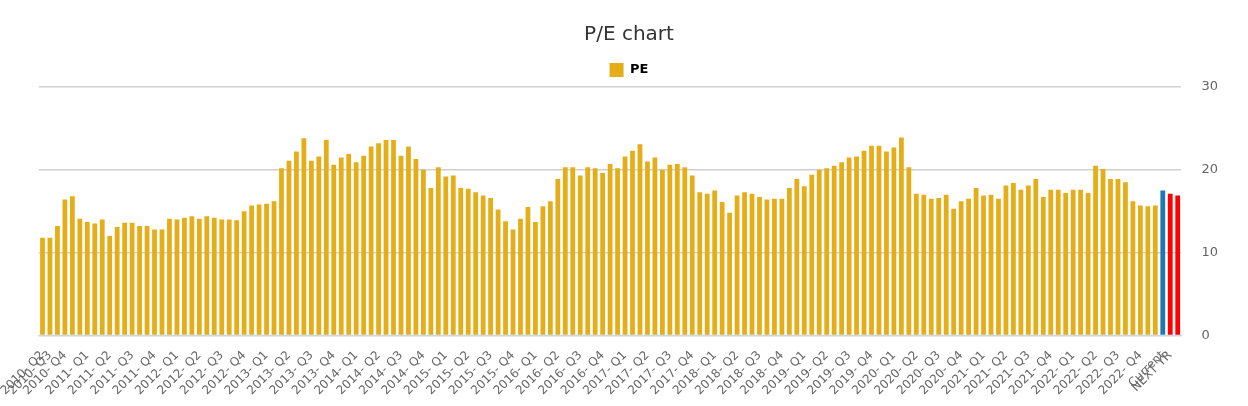 Image resolution: width=1248 pixels, height=406 pixels. Describe the element at coordinates (629, 33) in the screenshot. I see `chart-title: P/E chart` at that location.